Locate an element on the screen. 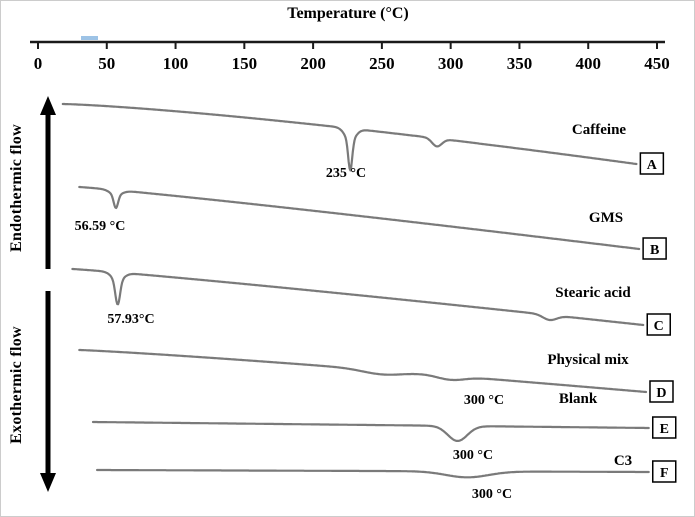 The image size is (695, 517). x-axis-tick-label: 200 is located at coordinates (313, 63).